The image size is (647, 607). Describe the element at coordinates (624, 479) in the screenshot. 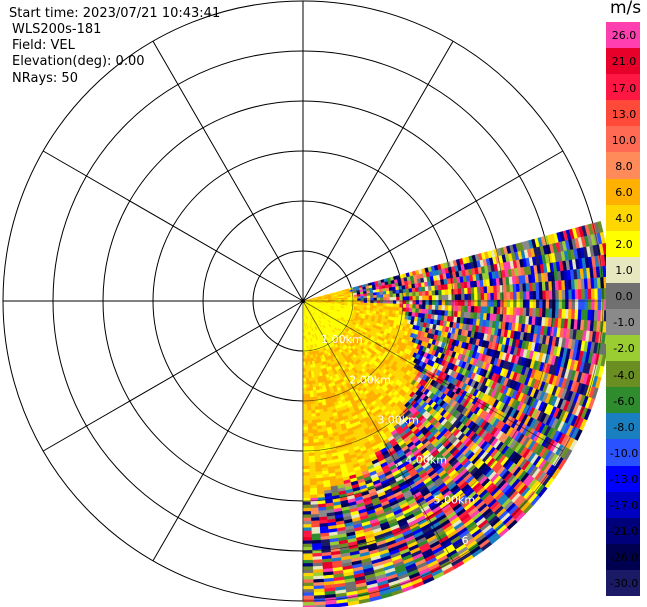

I see `colorbar-tick-label: -13.0` at that location.